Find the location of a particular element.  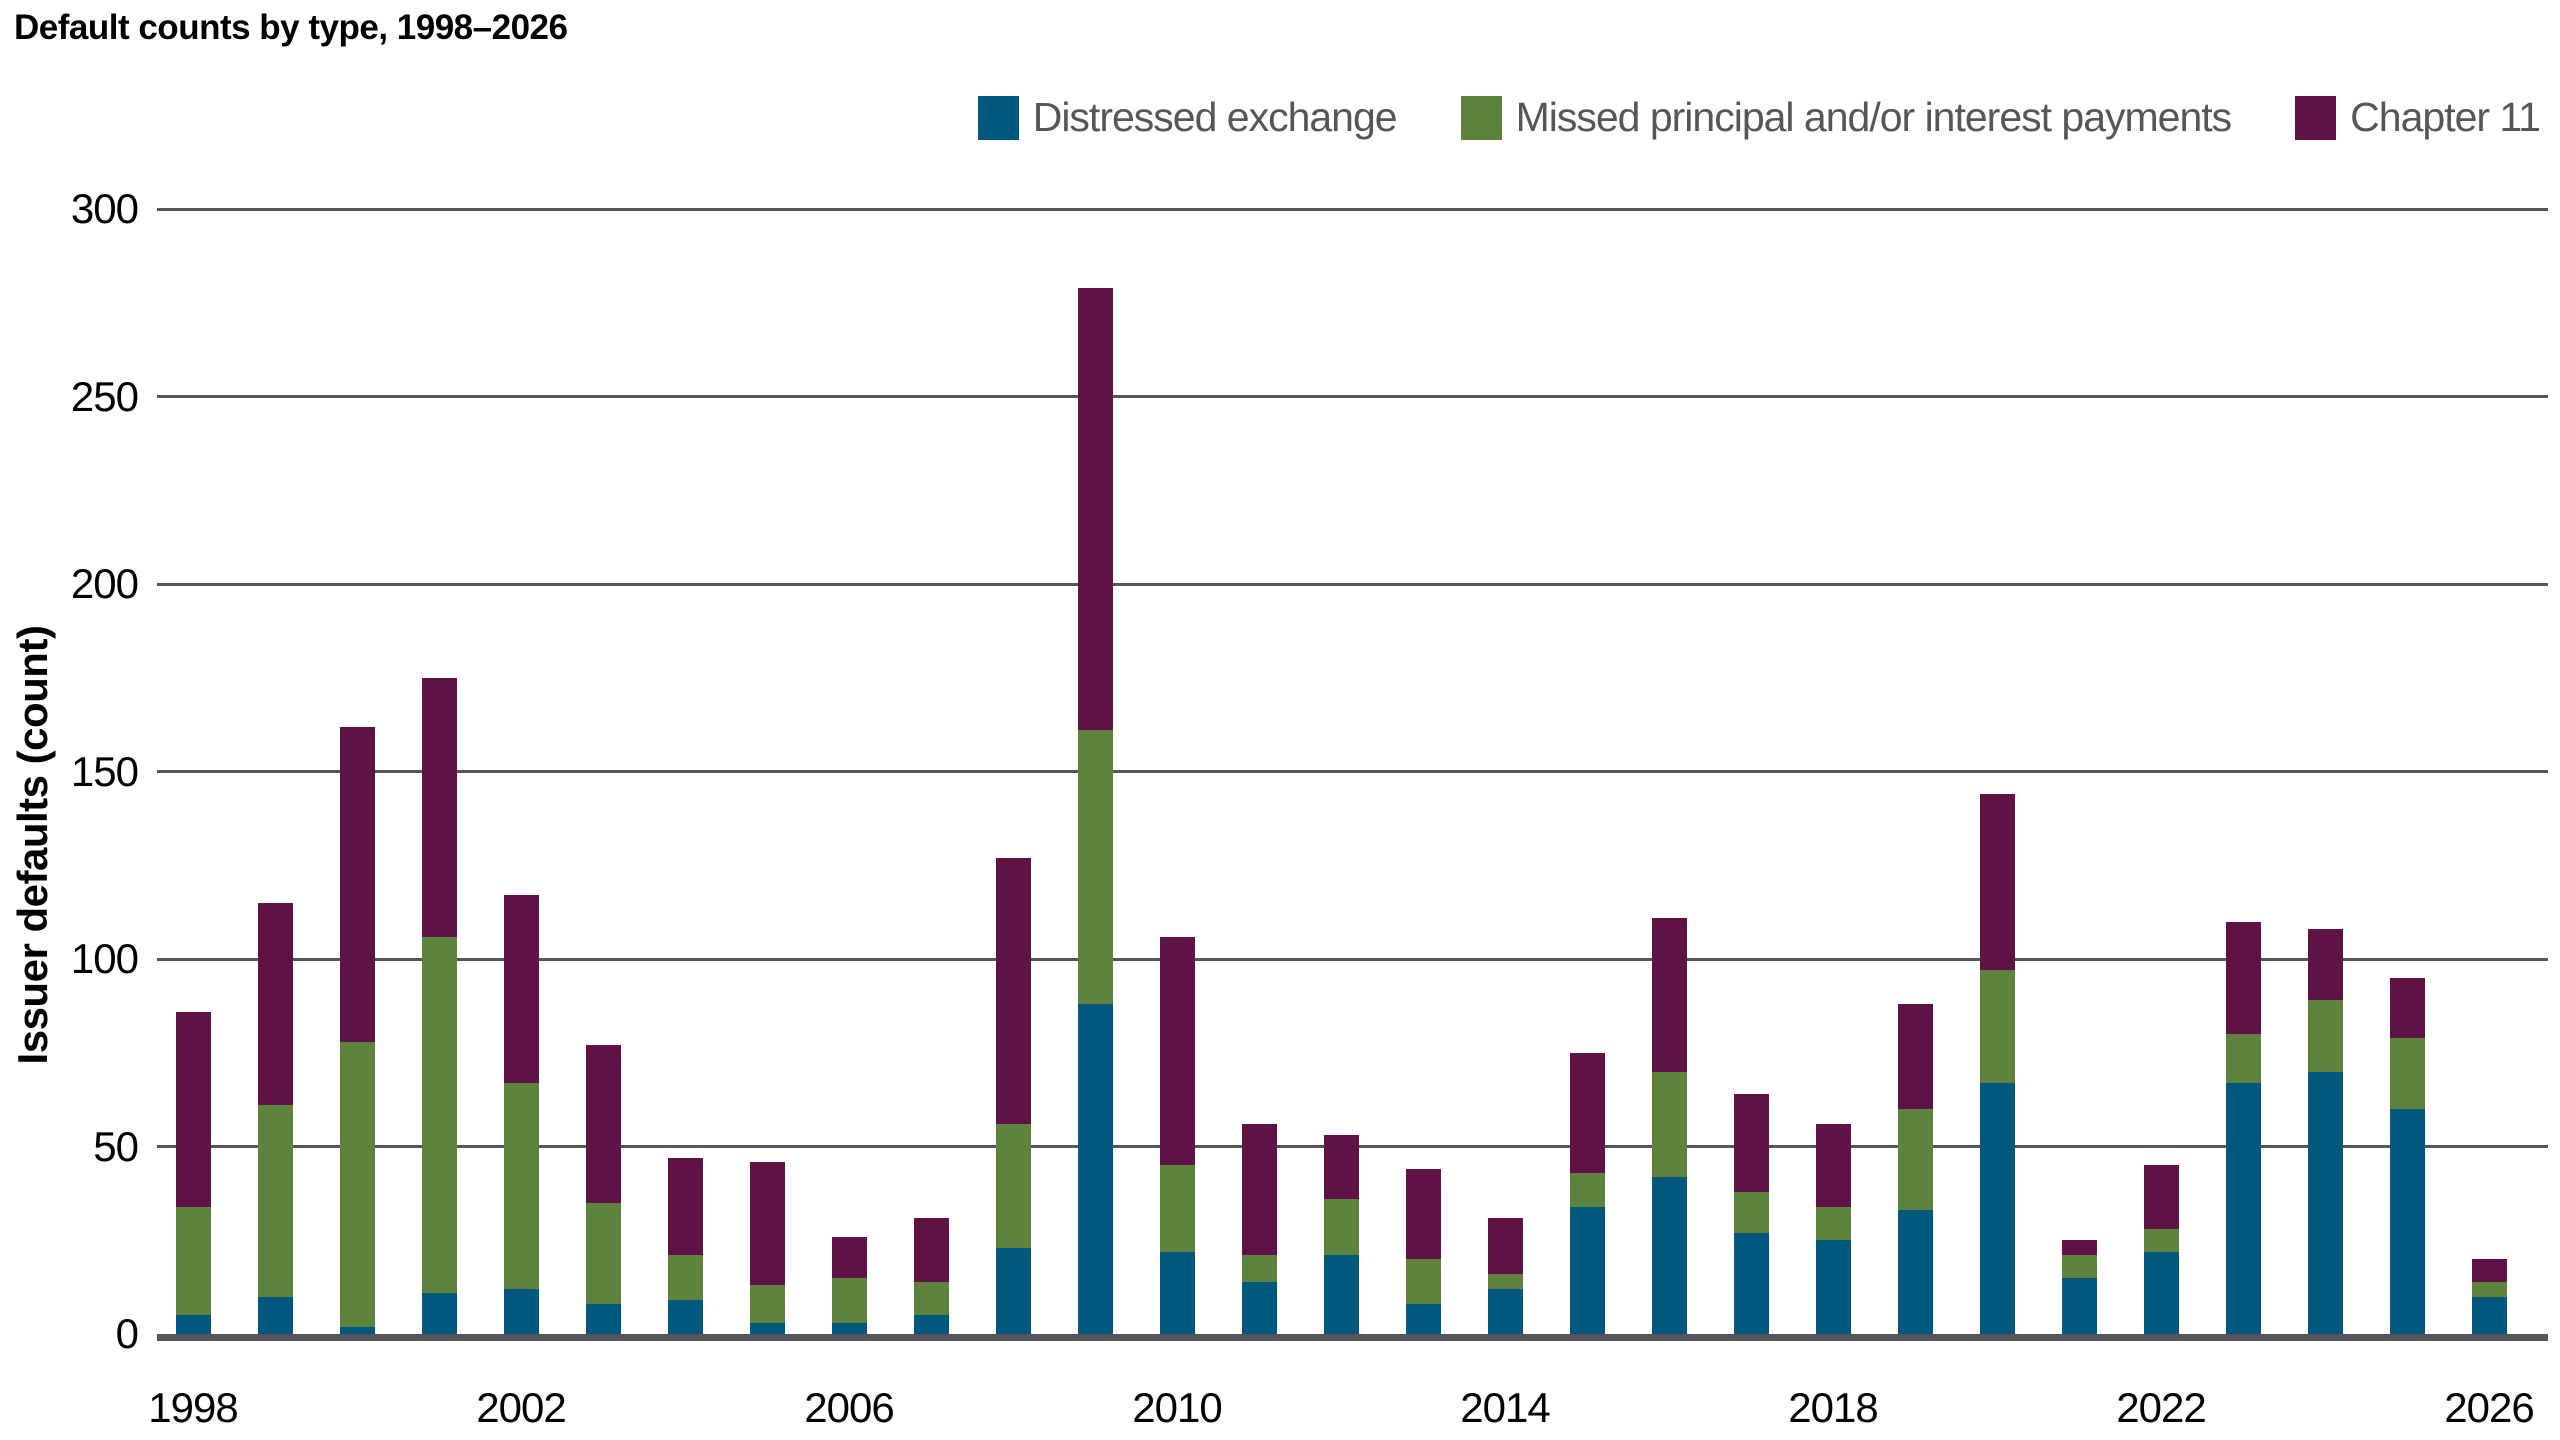

segment-2017-missed-principal-and-or-interest-payments is located at coordinates (1751, 1212).